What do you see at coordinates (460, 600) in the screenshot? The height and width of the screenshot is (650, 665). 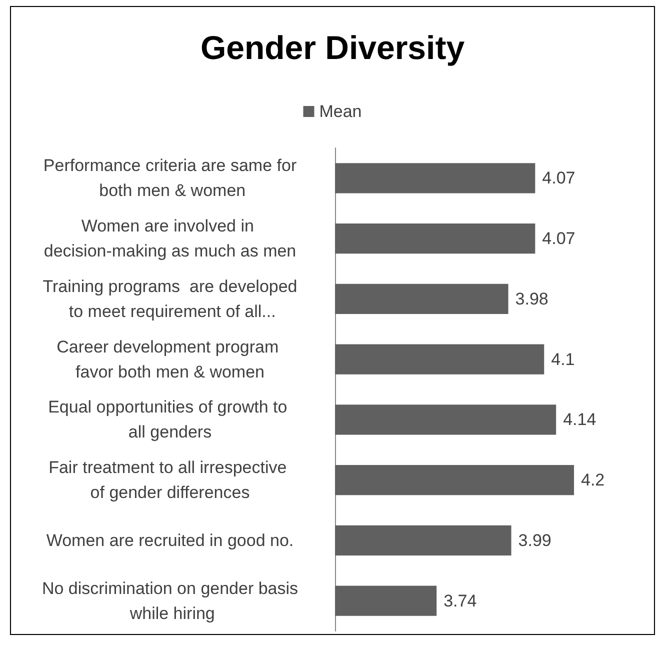 I see `data-label: 3.74` at bounding box center [460, 600].